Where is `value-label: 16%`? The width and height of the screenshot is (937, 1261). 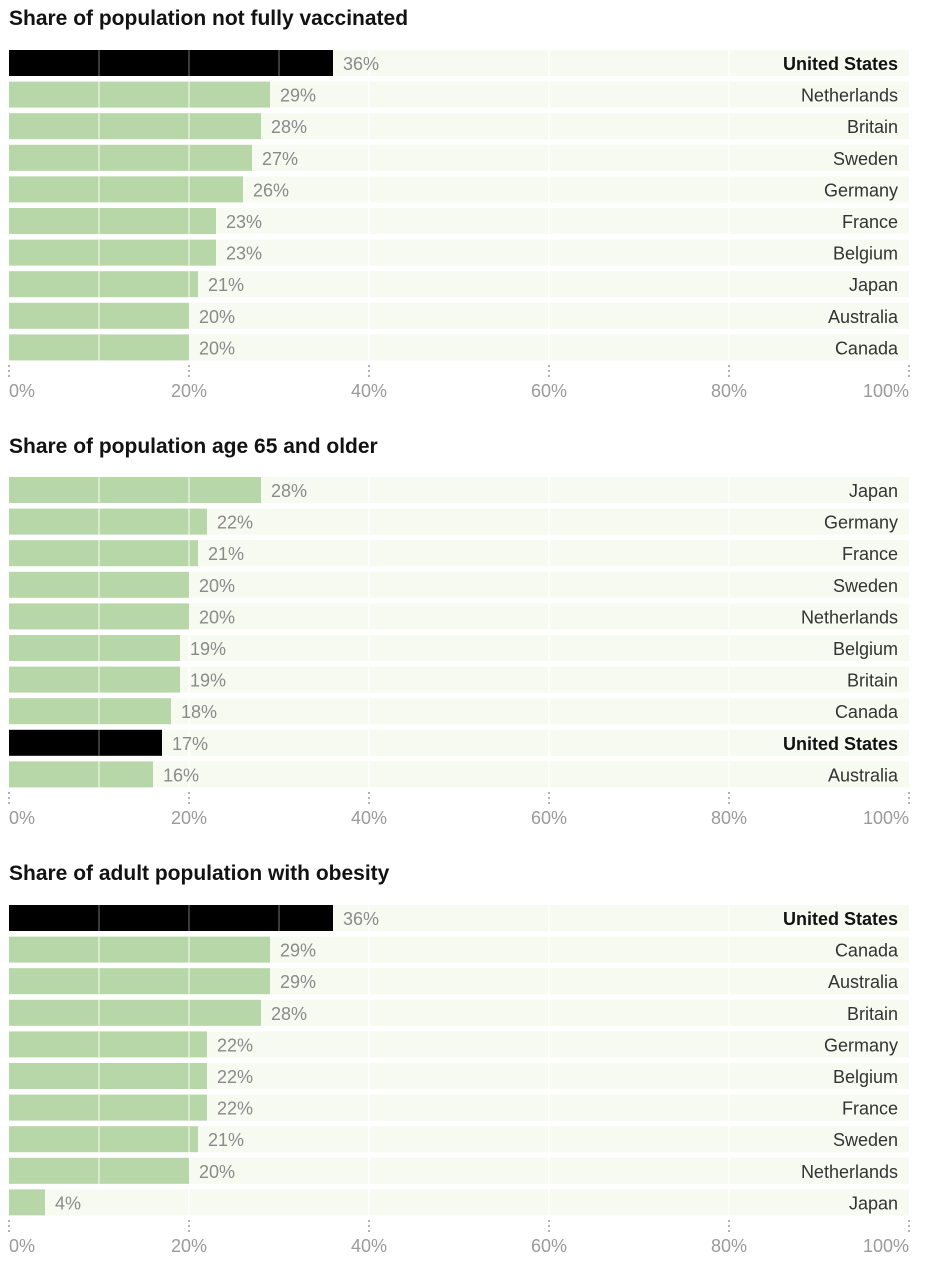
value-label: 16% is located at coordinates (181, 775).